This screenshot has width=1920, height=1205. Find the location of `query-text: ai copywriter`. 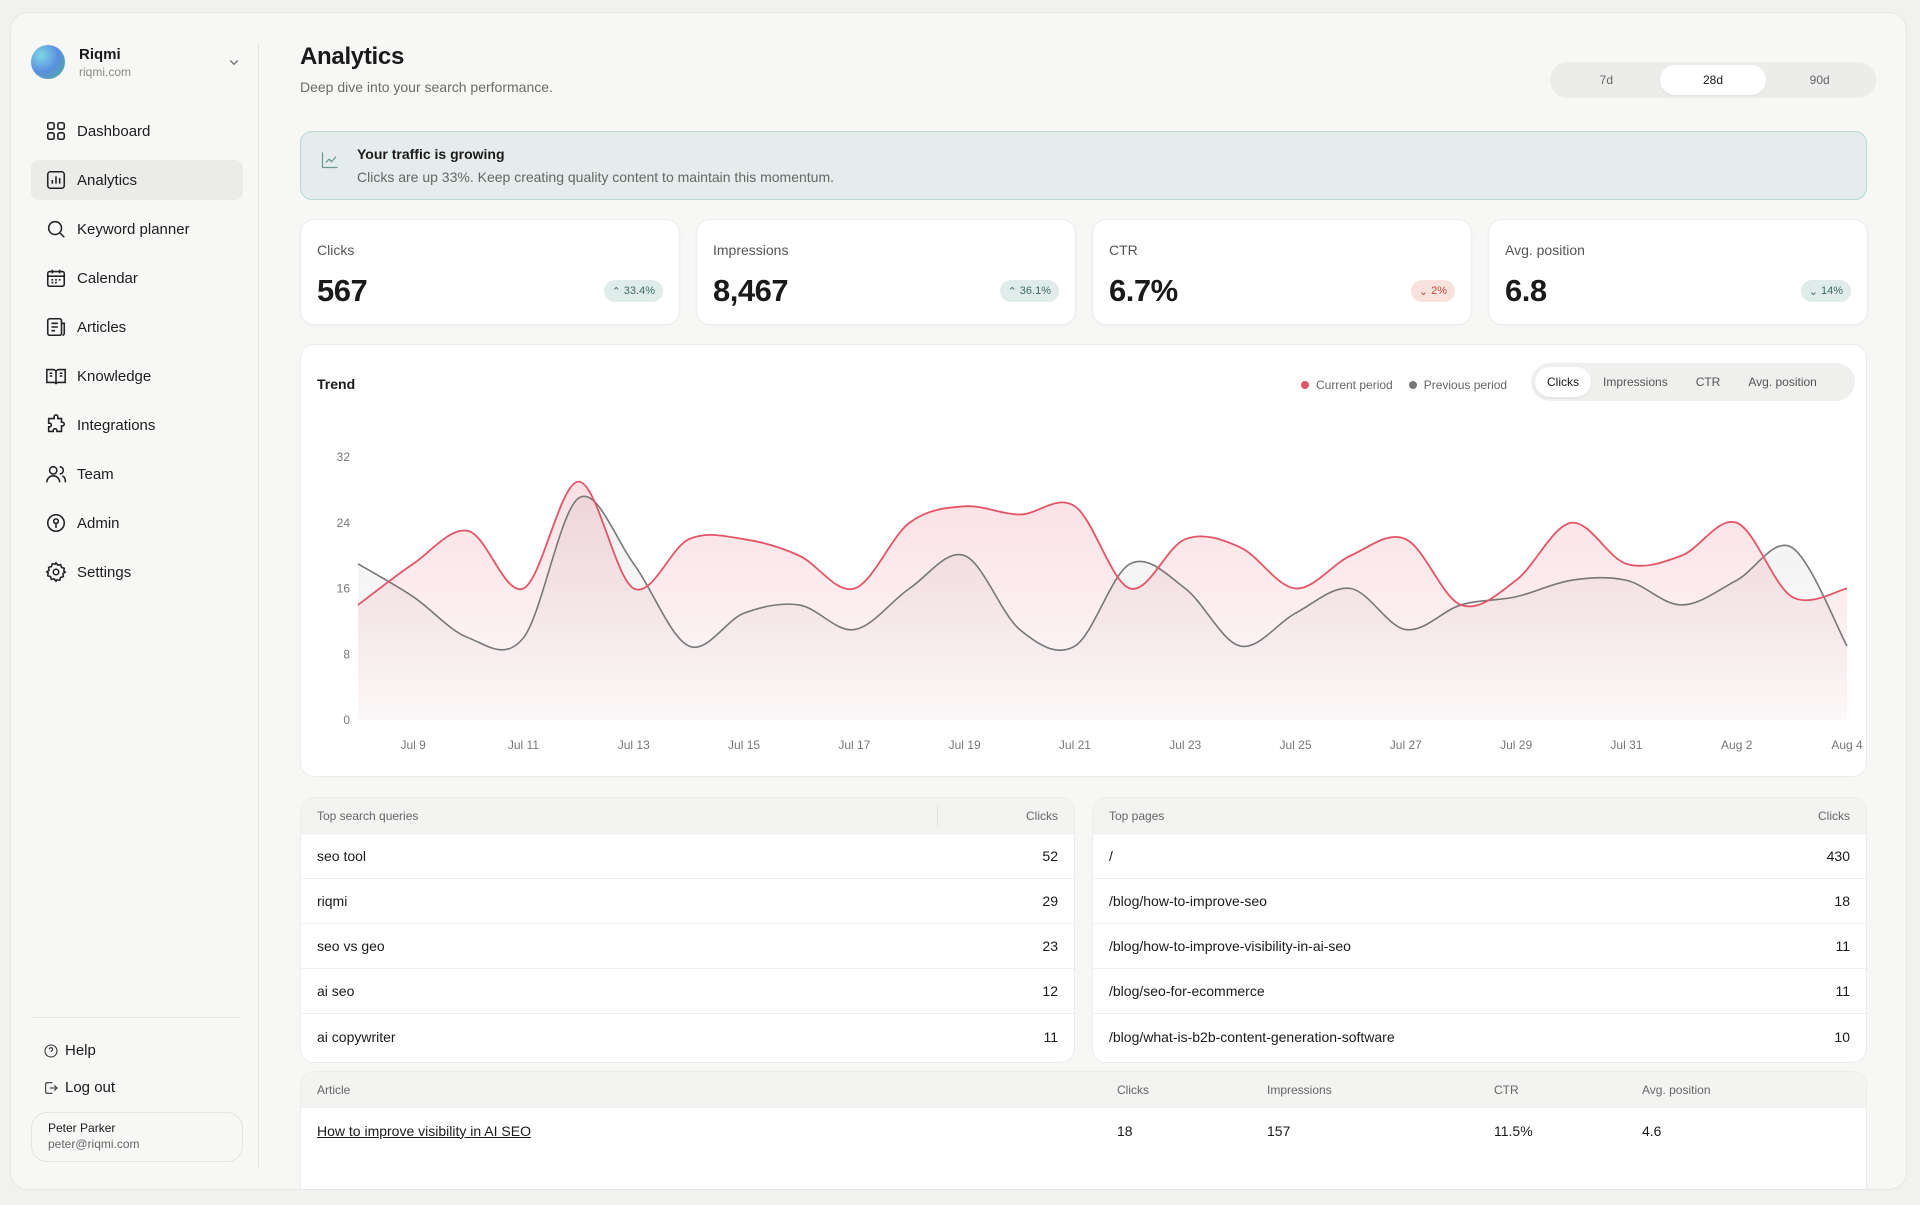

query-text: ai copywriter is located at coordinates (356, 1036).